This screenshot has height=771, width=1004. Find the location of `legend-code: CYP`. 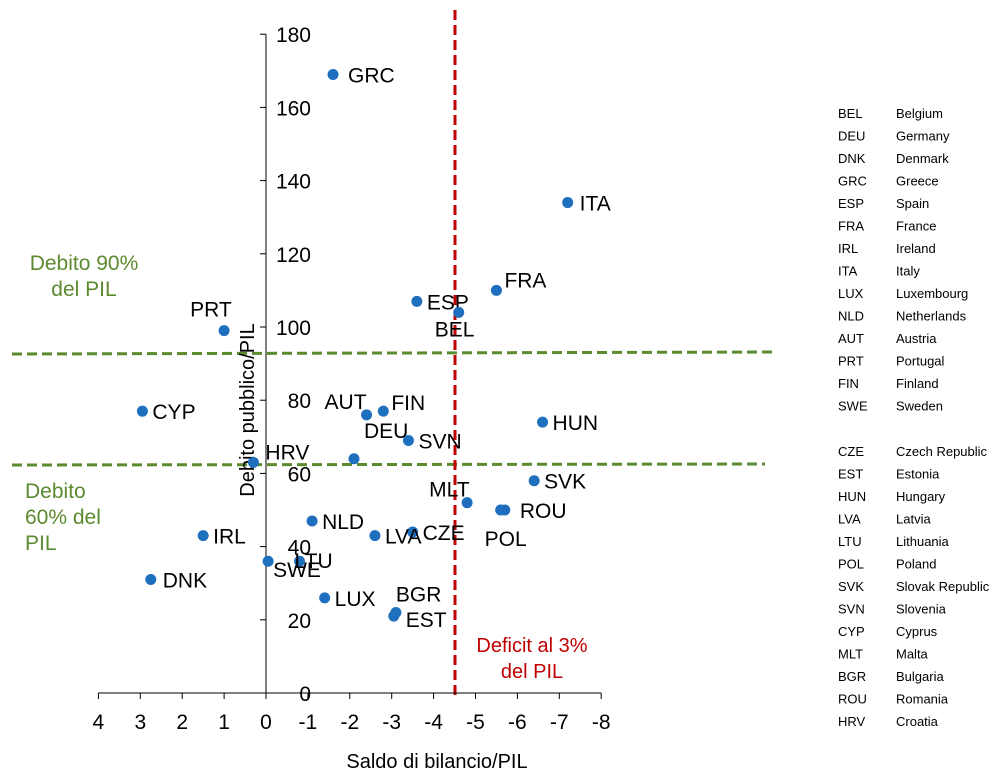

legend-code: CYP is located at coordinates (851, 631).